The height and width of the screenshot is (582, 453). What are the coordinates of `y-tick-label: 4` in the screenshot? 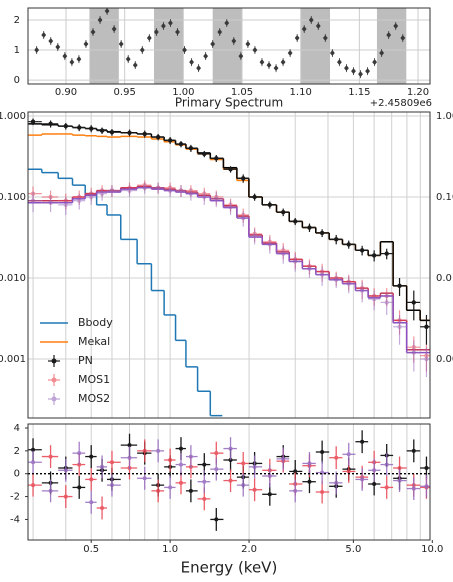 It's located at (17, 428).